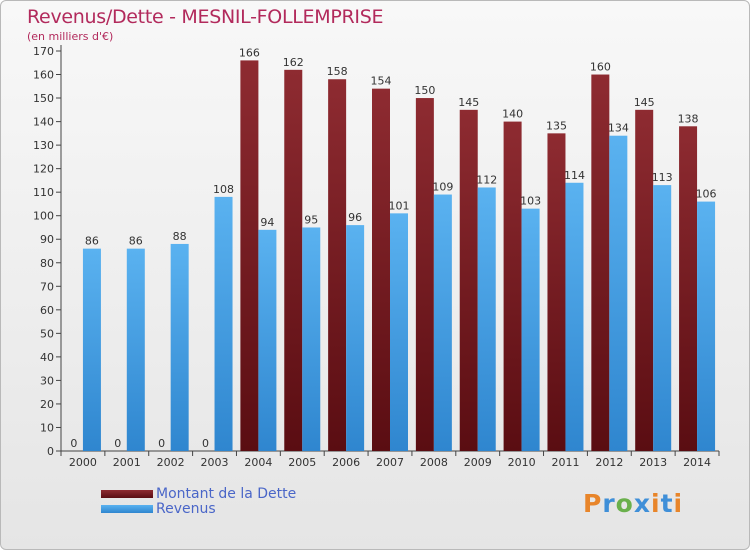  I want to click on y-tick-label: 100, so click(43, 216).